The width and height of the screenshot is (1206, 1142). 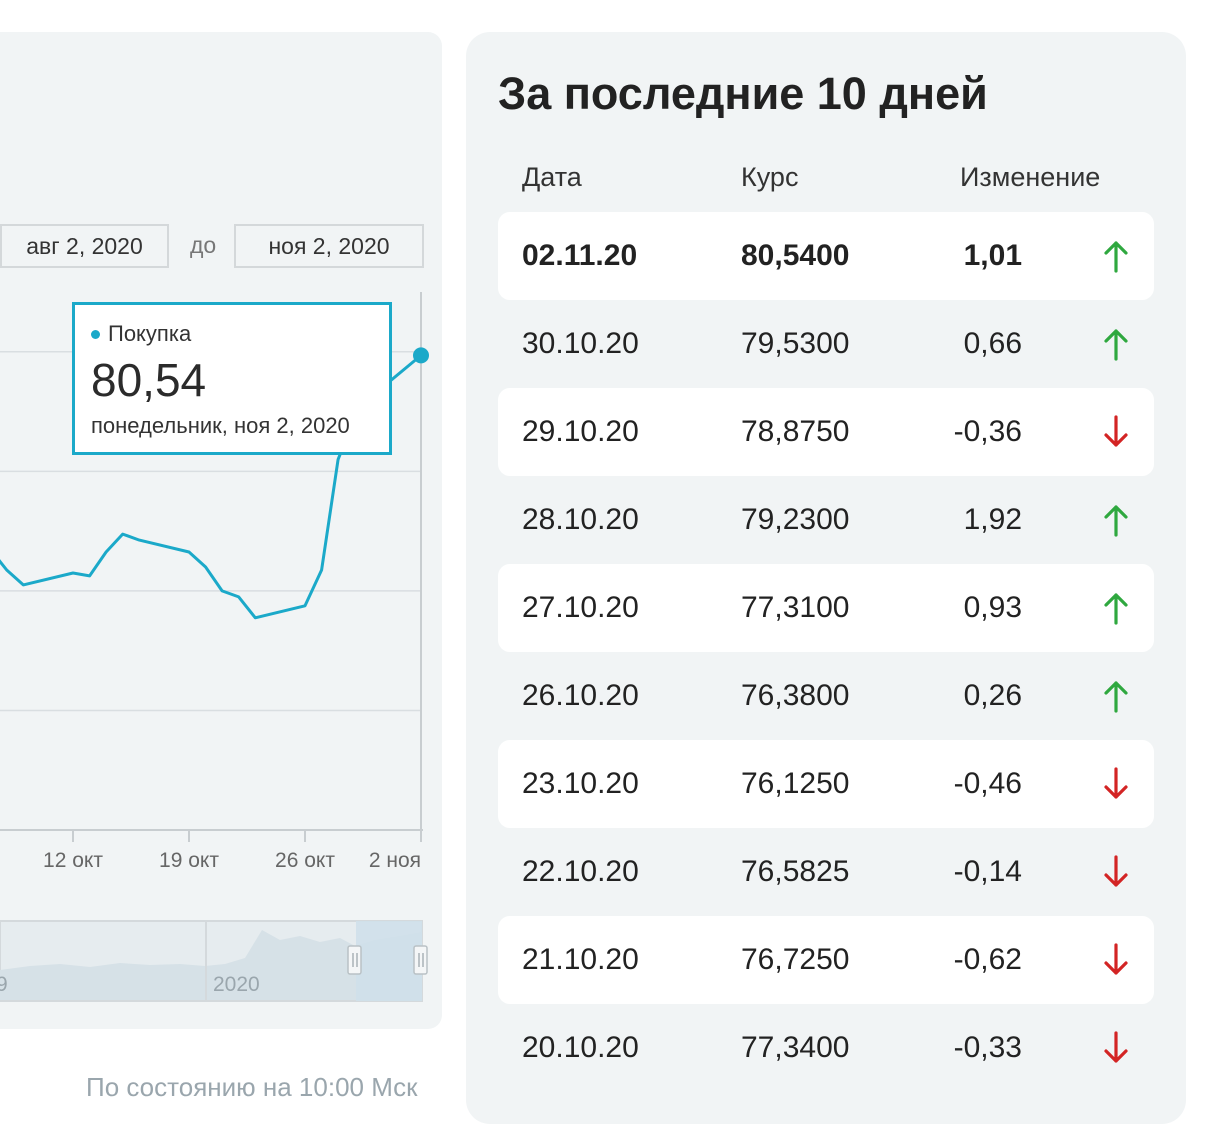 What do you see at coordinates (232, 378) in the screenshot?
I see `chart-tooltip: Покупка 80,54 понедельник, ноя 2, 2020` at bounding box center [232, 378].